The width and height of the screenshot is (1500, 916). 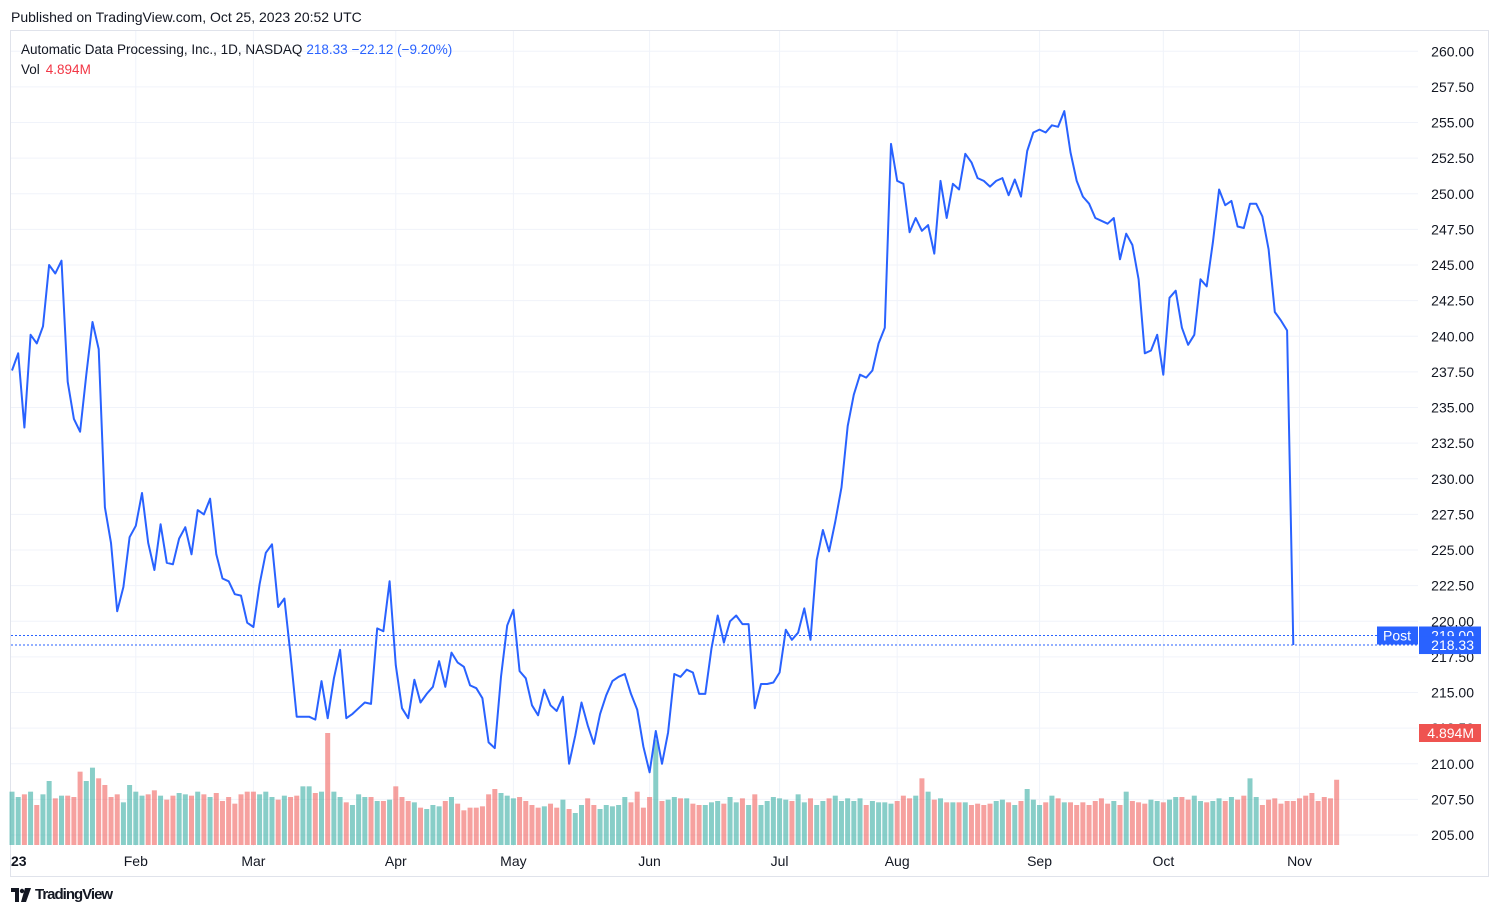 What do you see at coordinates (30, 69) in the screenshot?
I see `legend-volume-label: Vol` at bounding box center [30, 69].